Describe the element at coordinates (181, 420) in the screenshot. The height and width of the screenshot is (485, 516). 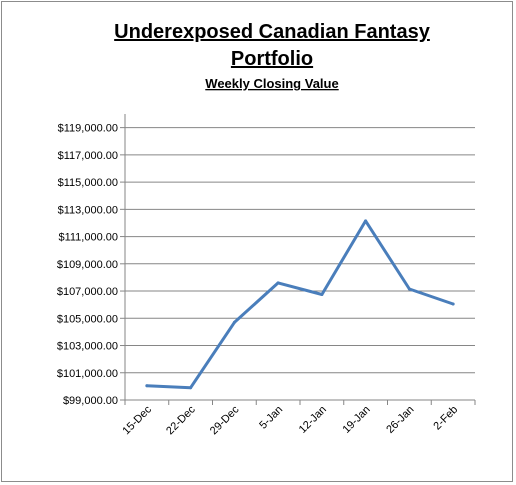
I see `x-tick-label: 22-Dec` at that location.